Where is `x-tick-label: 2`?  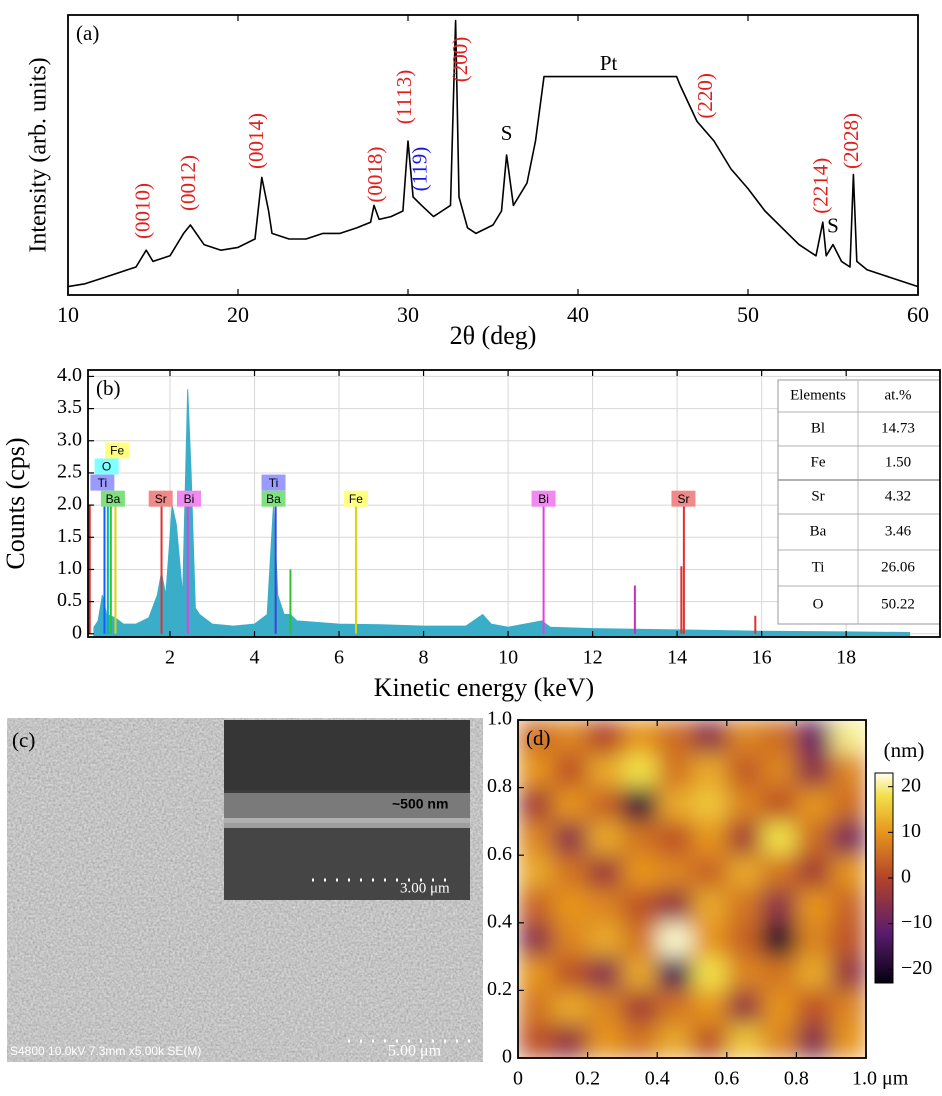
x-tick-label: 2 is located at coordinates (170, 658).